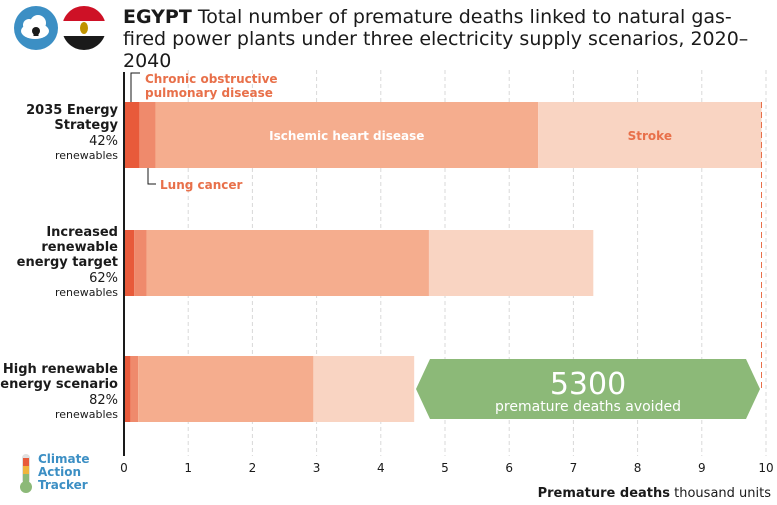 The width and height of the screenshot is (777, 505). I want to click on double-arrow, so click(588, 389).